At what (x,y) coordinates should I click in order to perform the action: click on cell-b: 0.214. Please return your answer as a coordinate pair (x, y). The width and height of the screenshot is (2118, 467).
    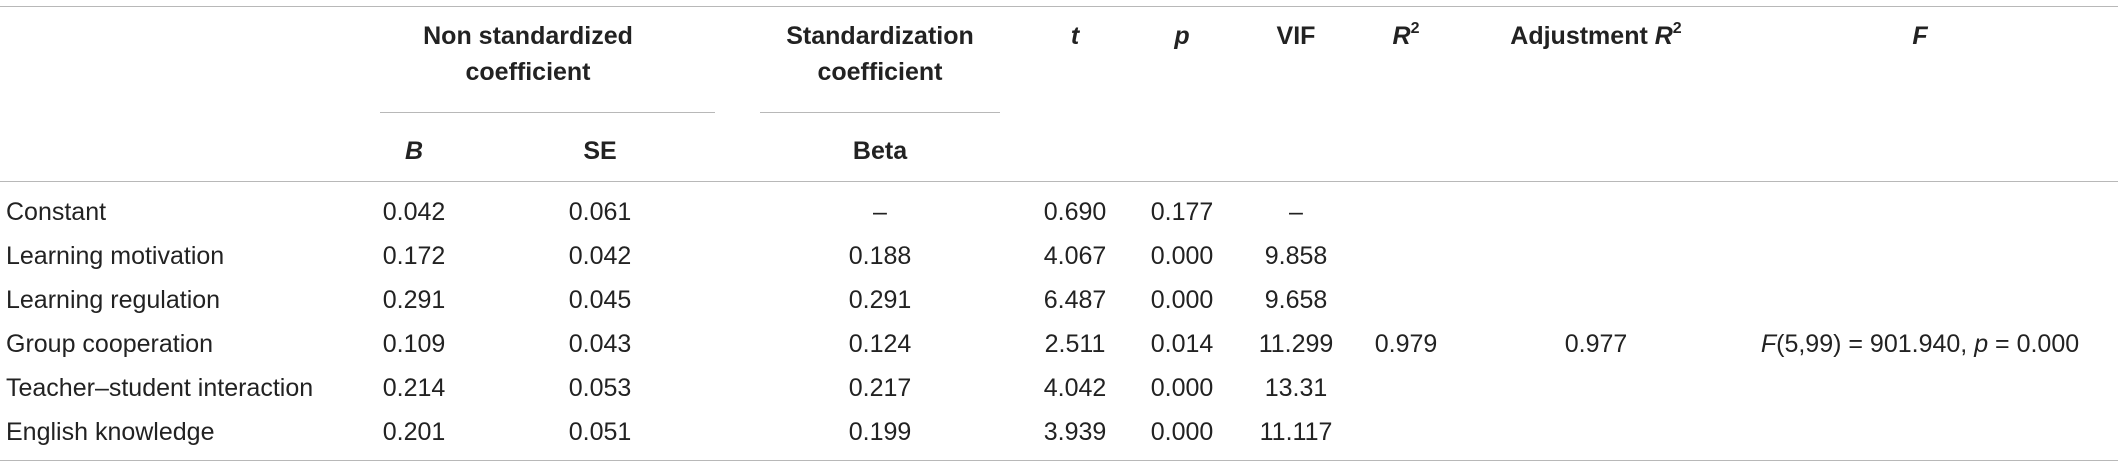
    Looking at the image, I should click on (414, 388).